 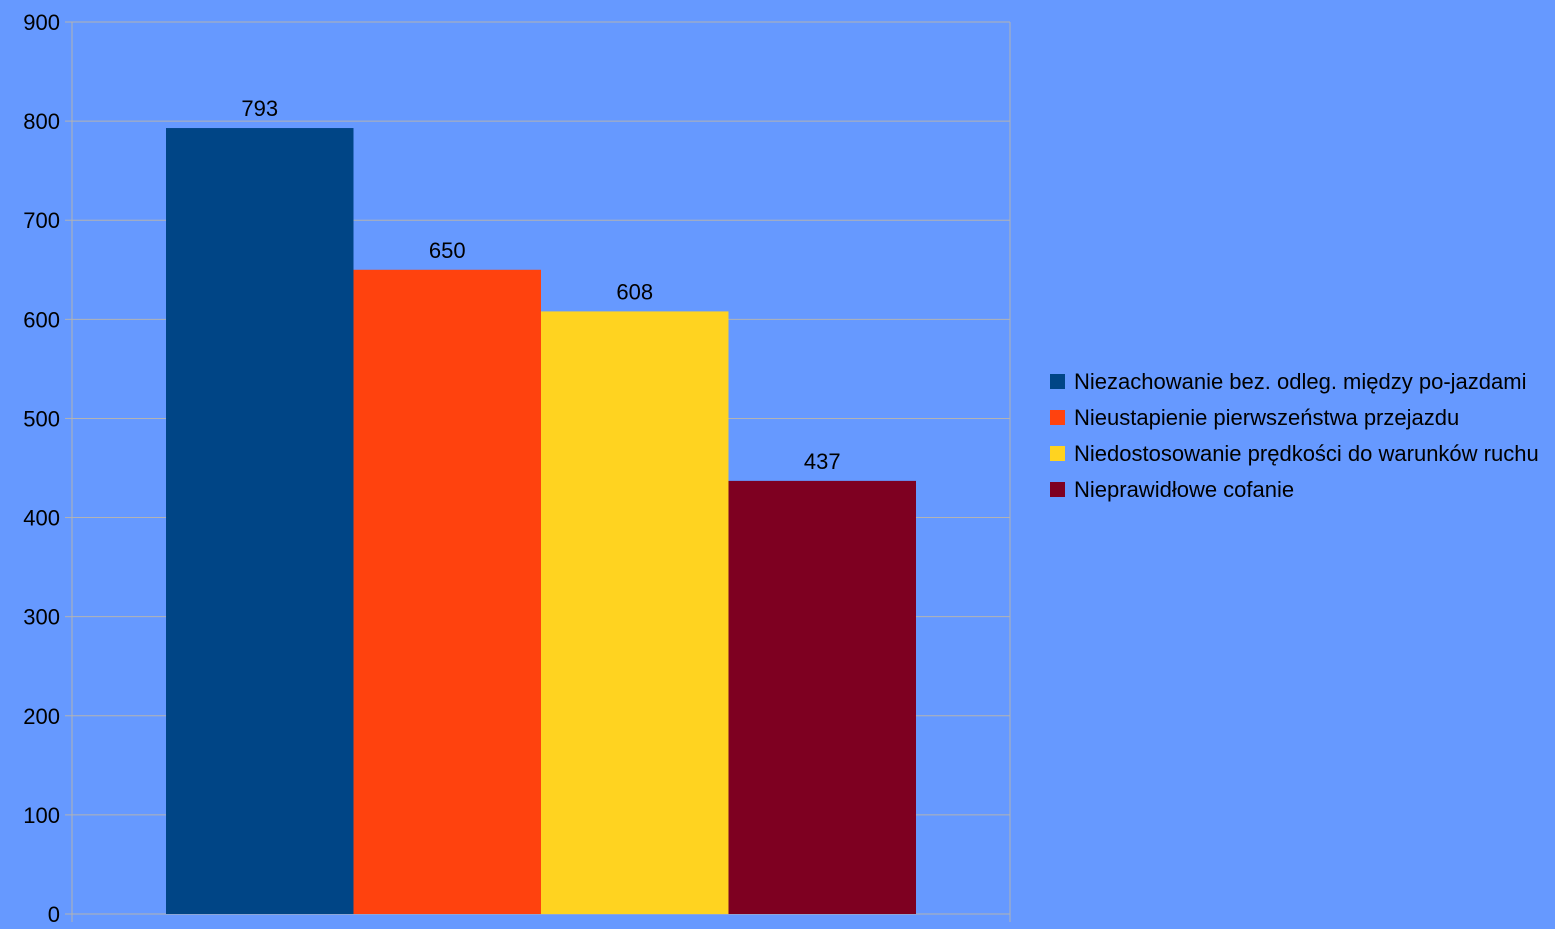 I want to click on legend-item: Nieustapienie pierwszeństwa przejazdu, so click(x=1300, y=417).